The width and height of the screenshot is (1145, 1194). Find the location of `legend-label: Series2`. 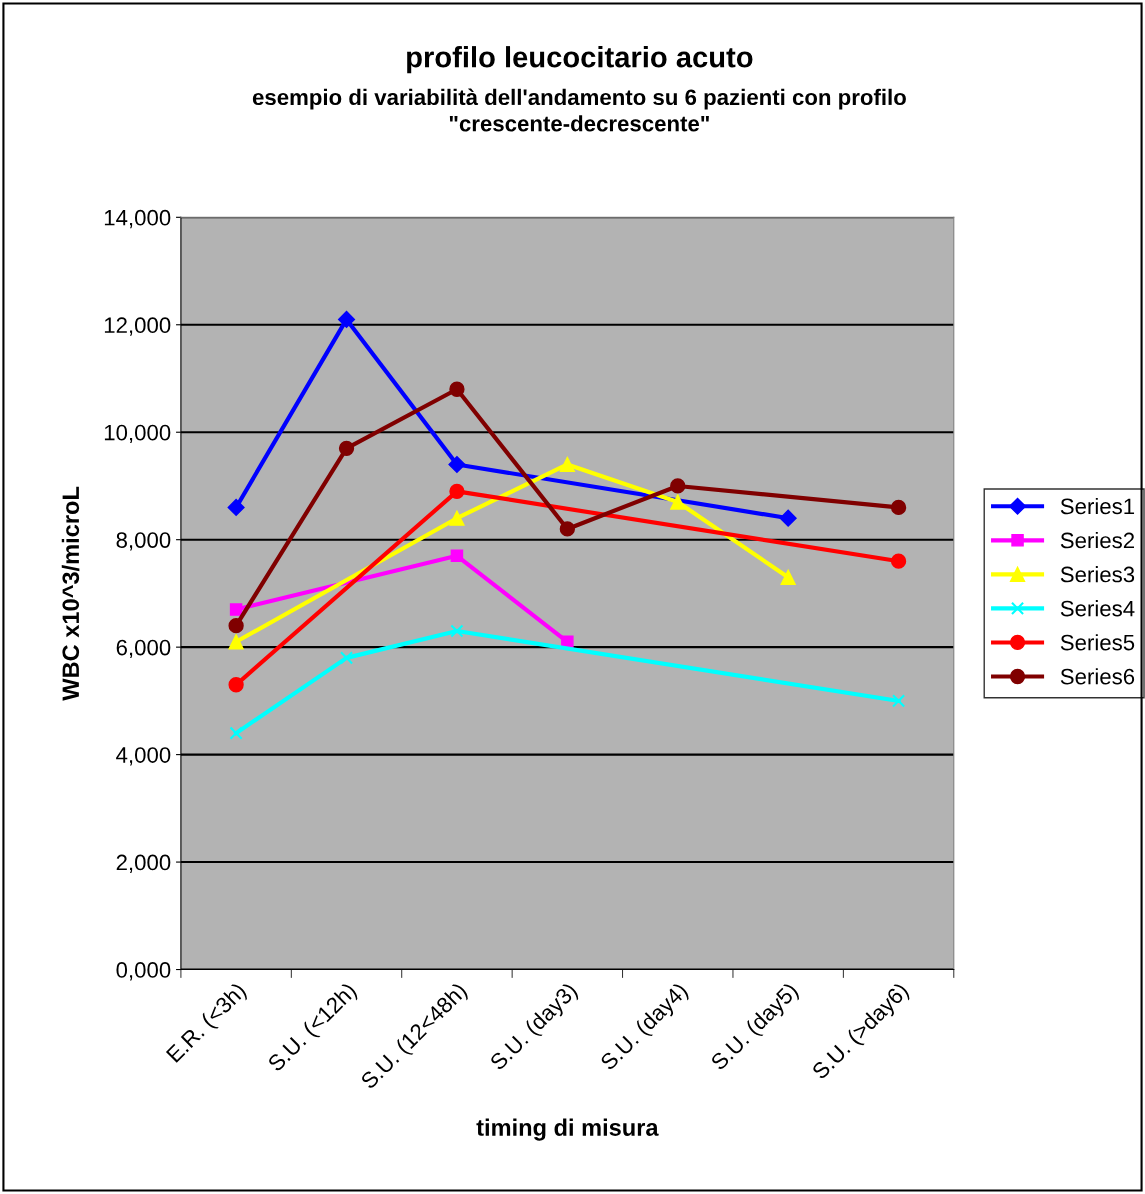

legend-label: Series2 is located at coordinates (1097, 540).